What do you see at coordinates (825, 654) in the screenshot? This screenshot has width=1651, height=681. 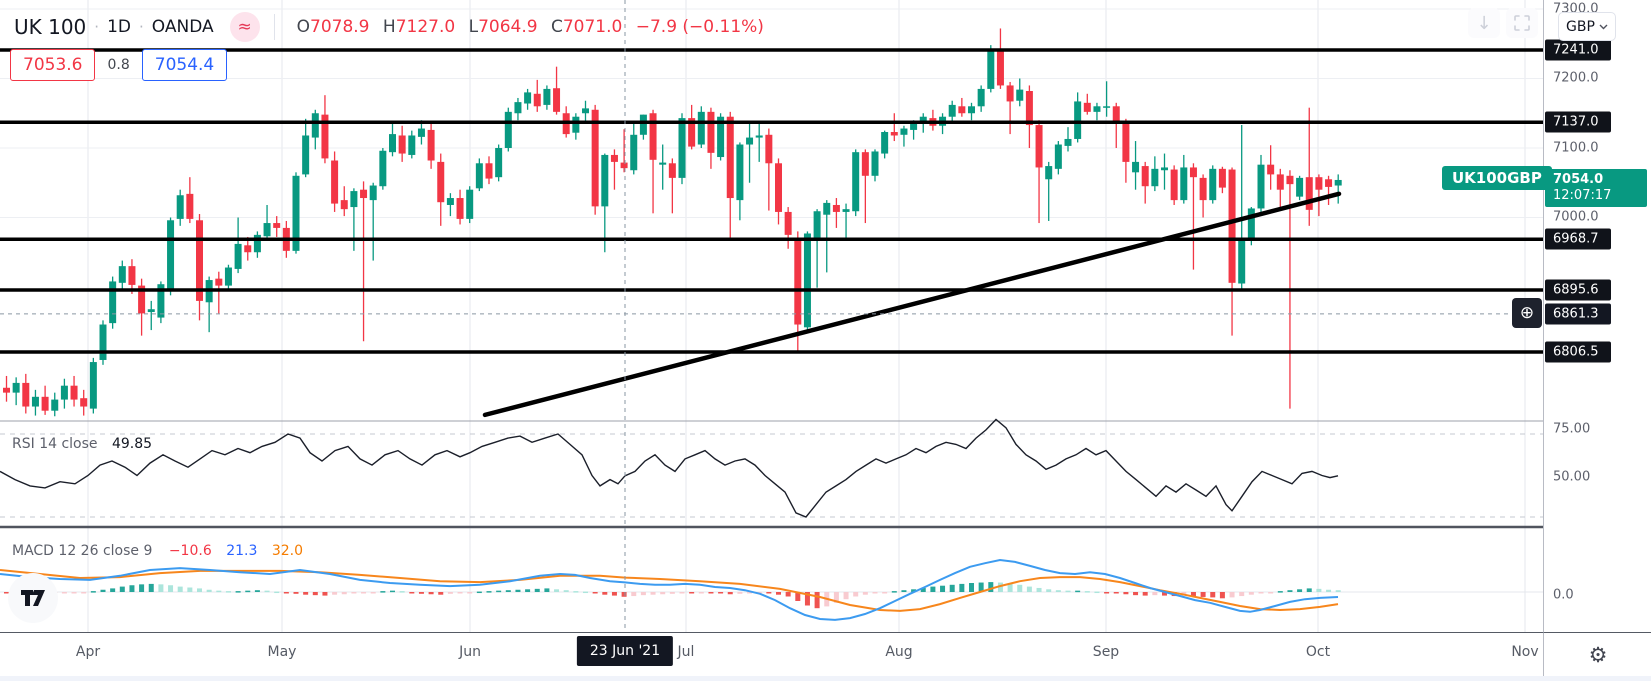 I see `time-axis: Apr May Jun Jul Aug Sep Oct Nov 23 Jun '21` at bounding box center [825, 654].